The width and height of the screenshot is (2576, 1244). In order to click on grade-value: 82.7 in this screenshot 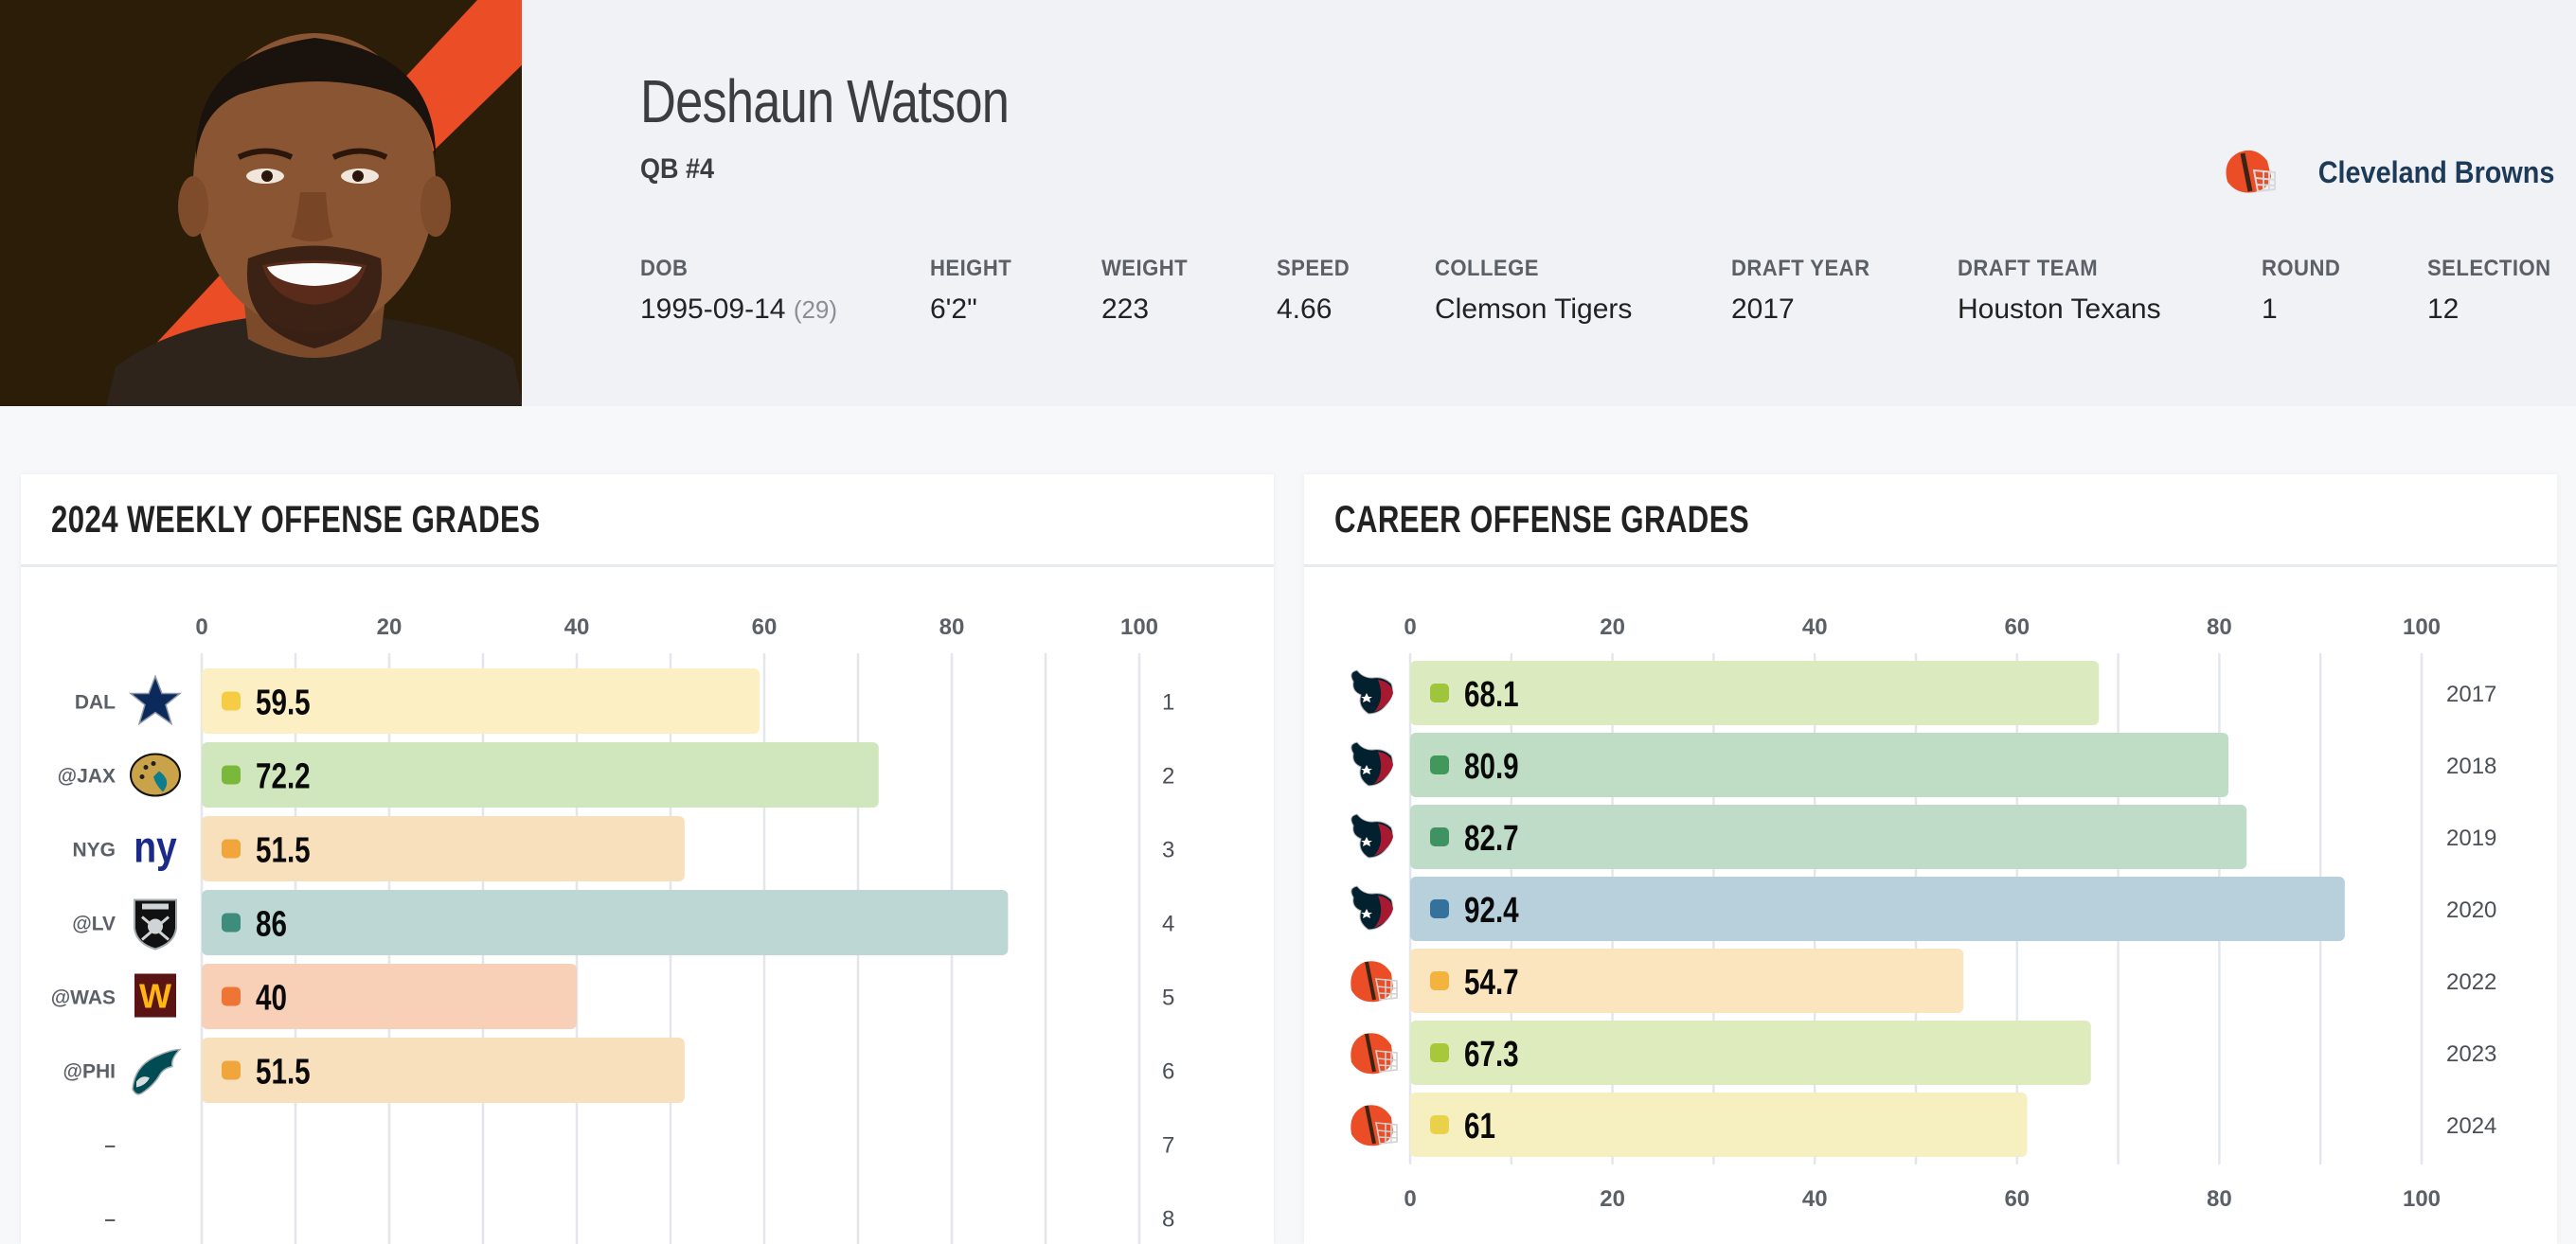, I will do `click(1491, 839)`.